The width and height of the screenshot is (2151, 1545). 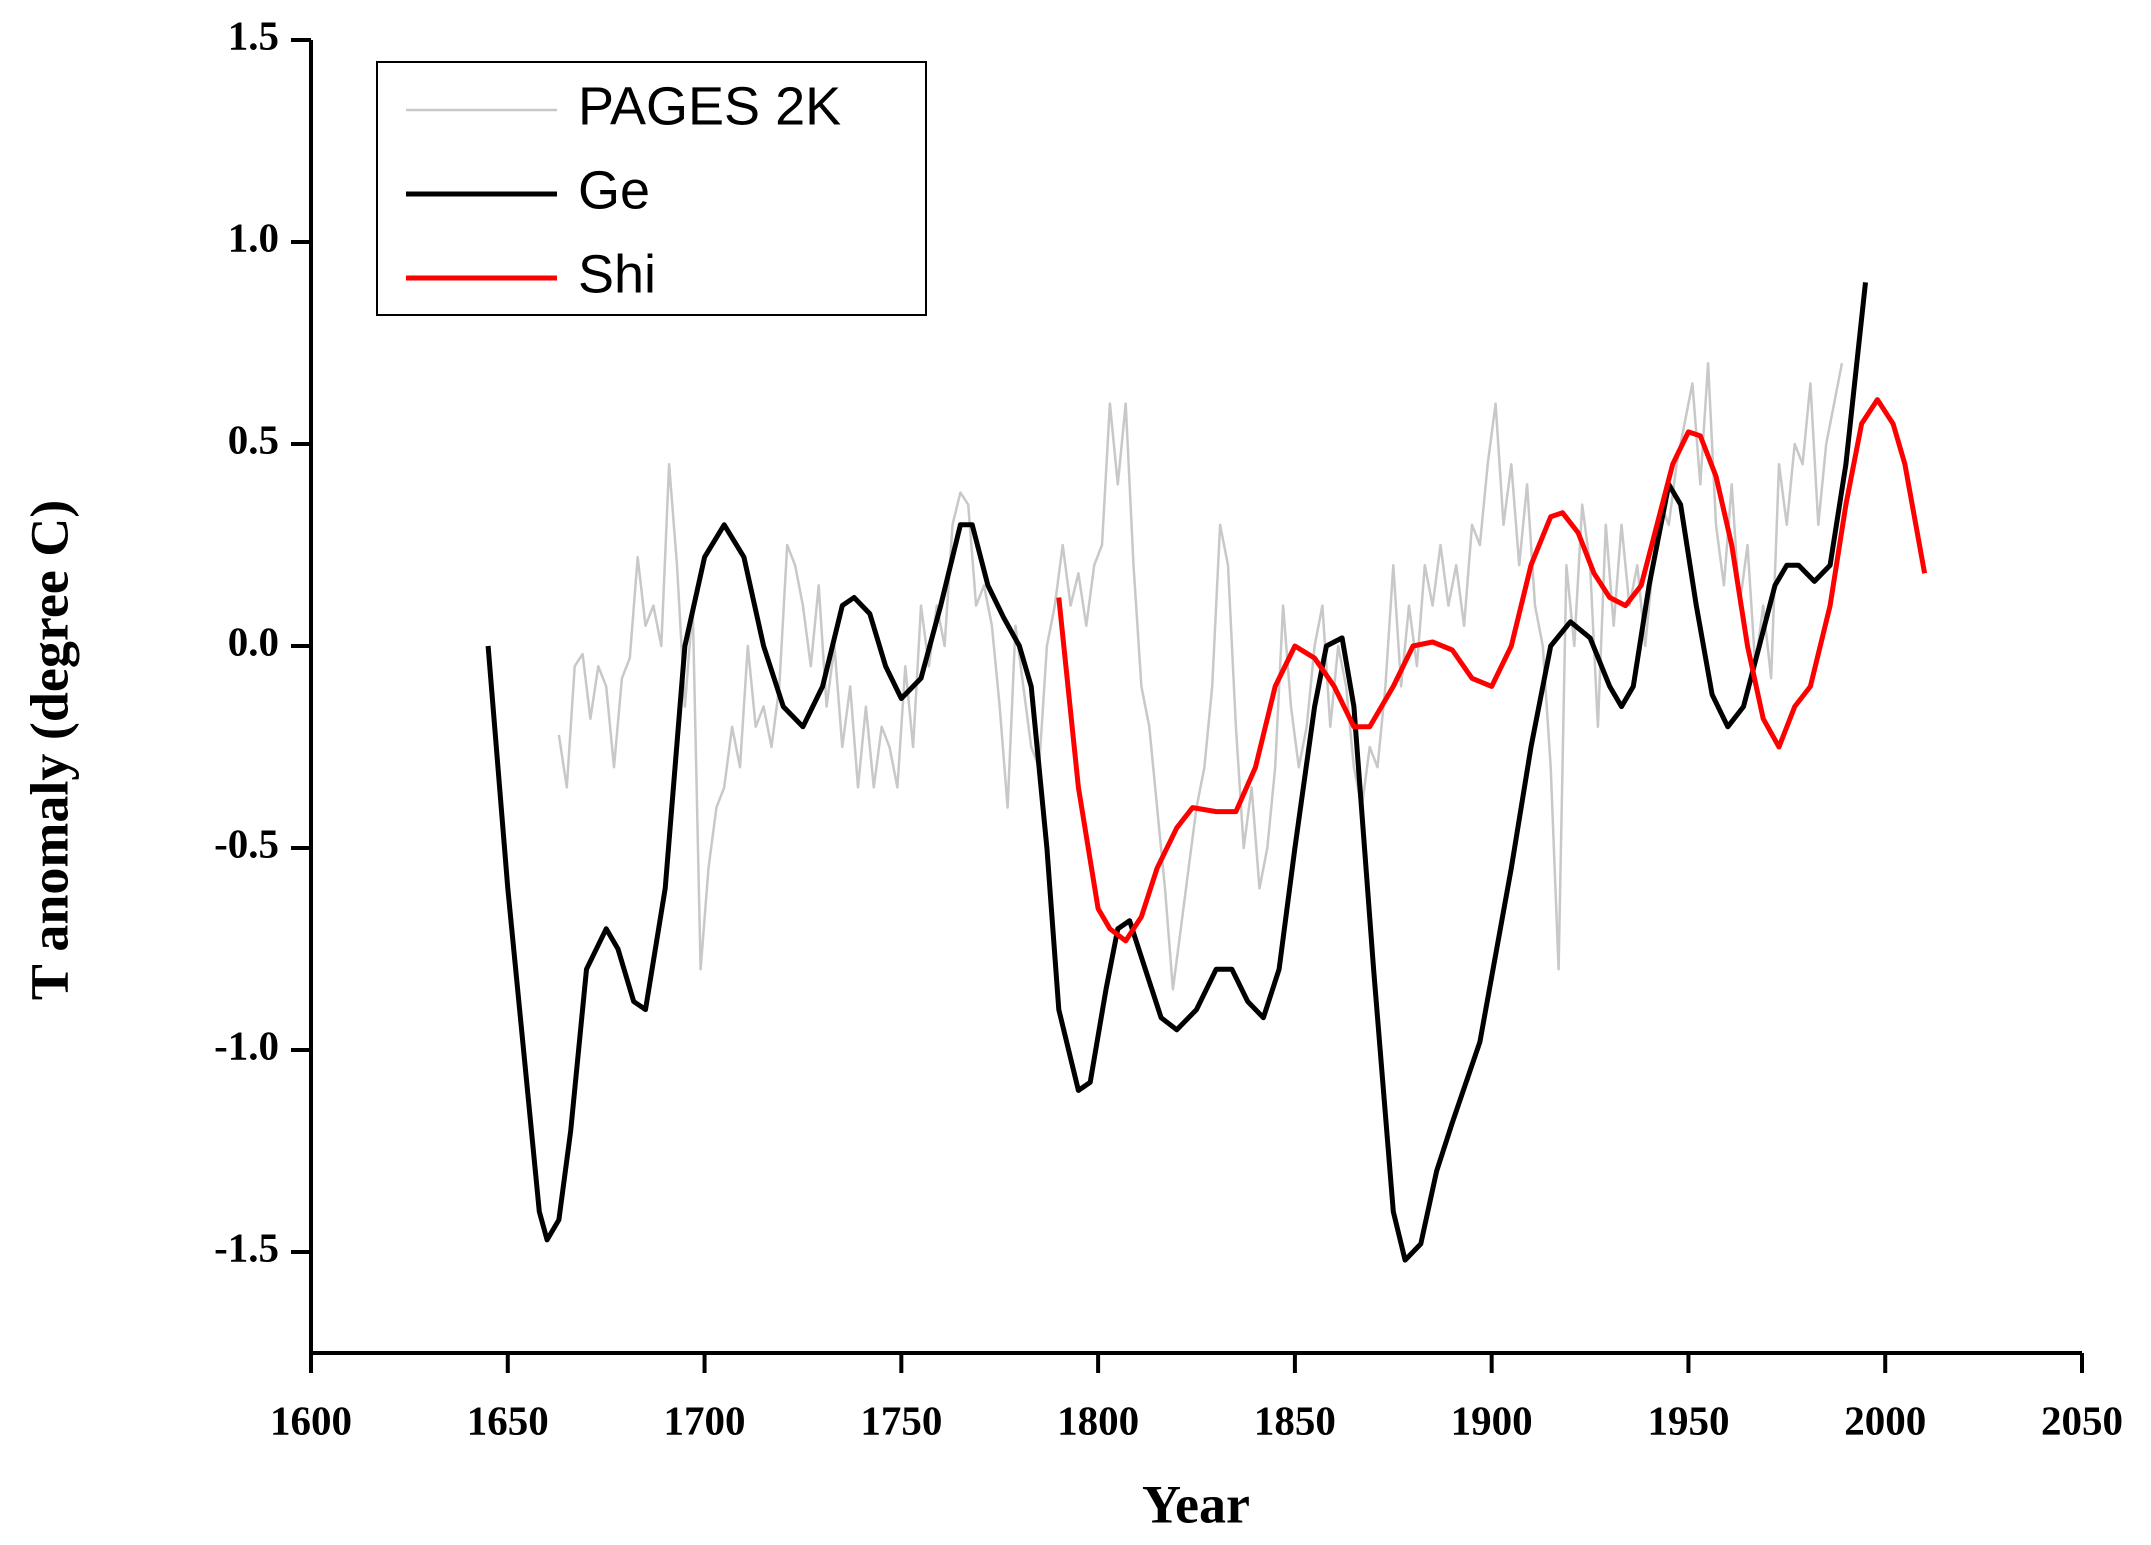 I want to click on x-axis-title: Year, so click(x=1196, y=1504).